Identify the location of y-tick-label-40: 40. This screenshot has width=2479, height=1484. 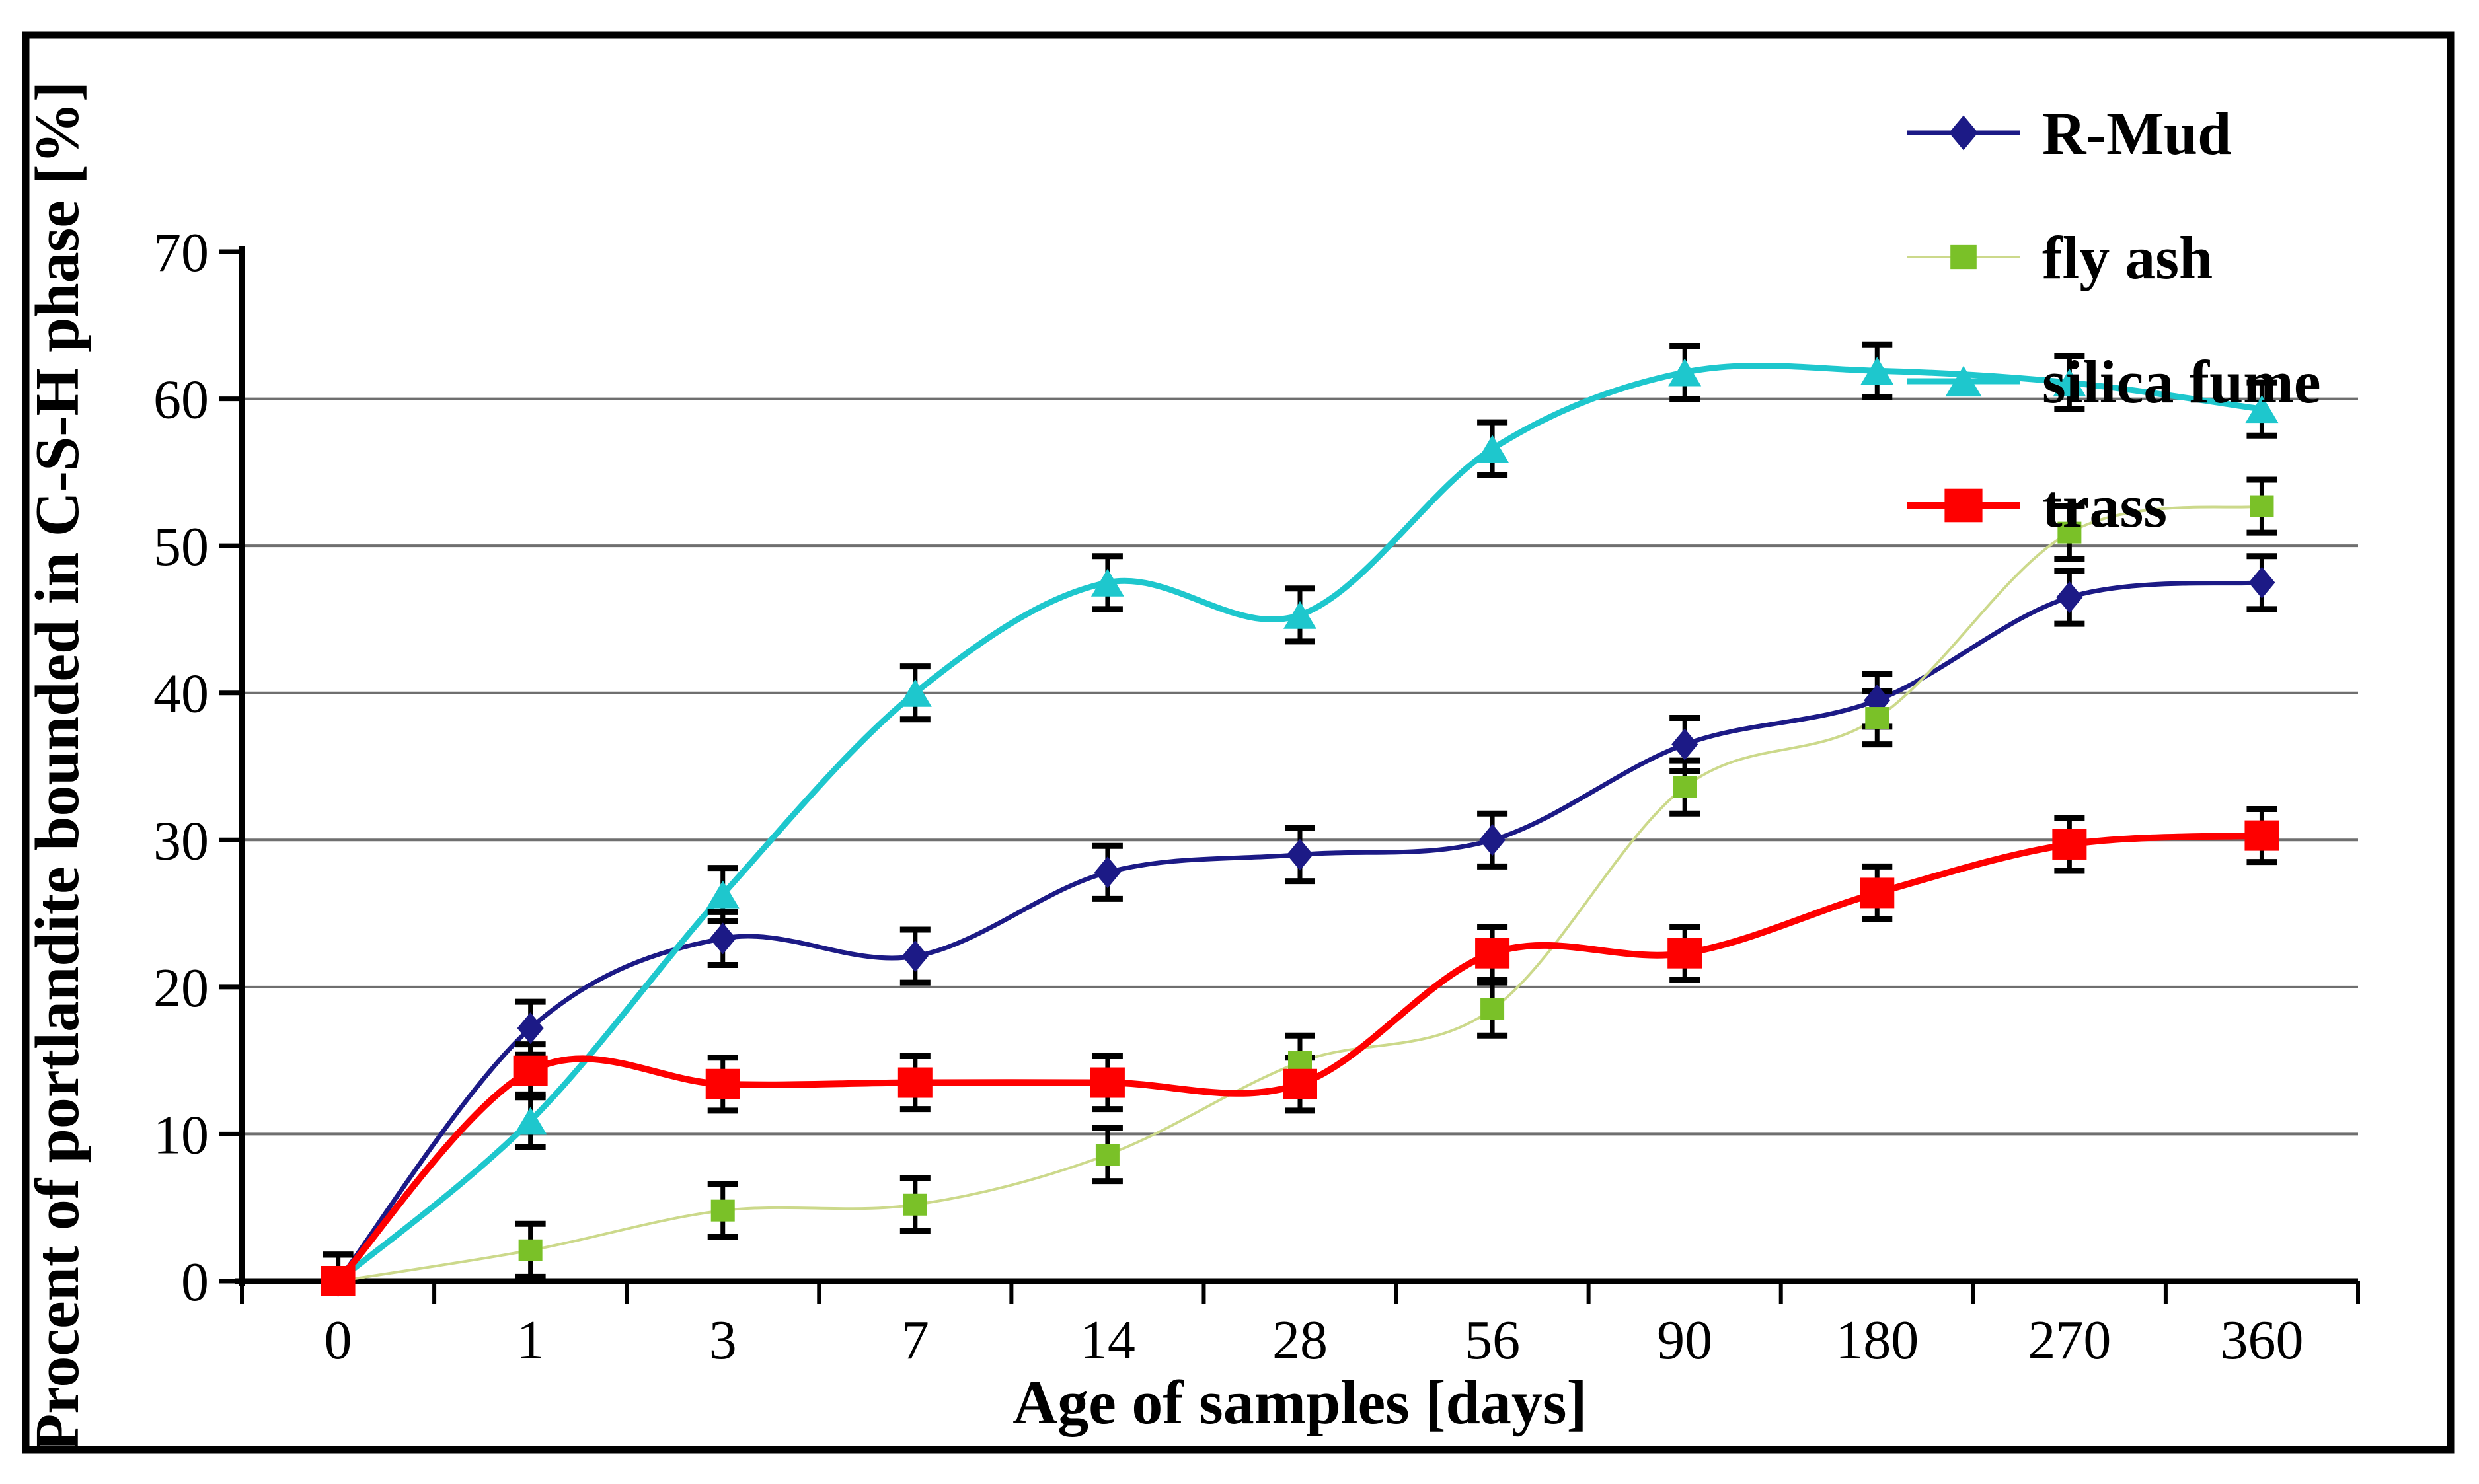
(181, 694).